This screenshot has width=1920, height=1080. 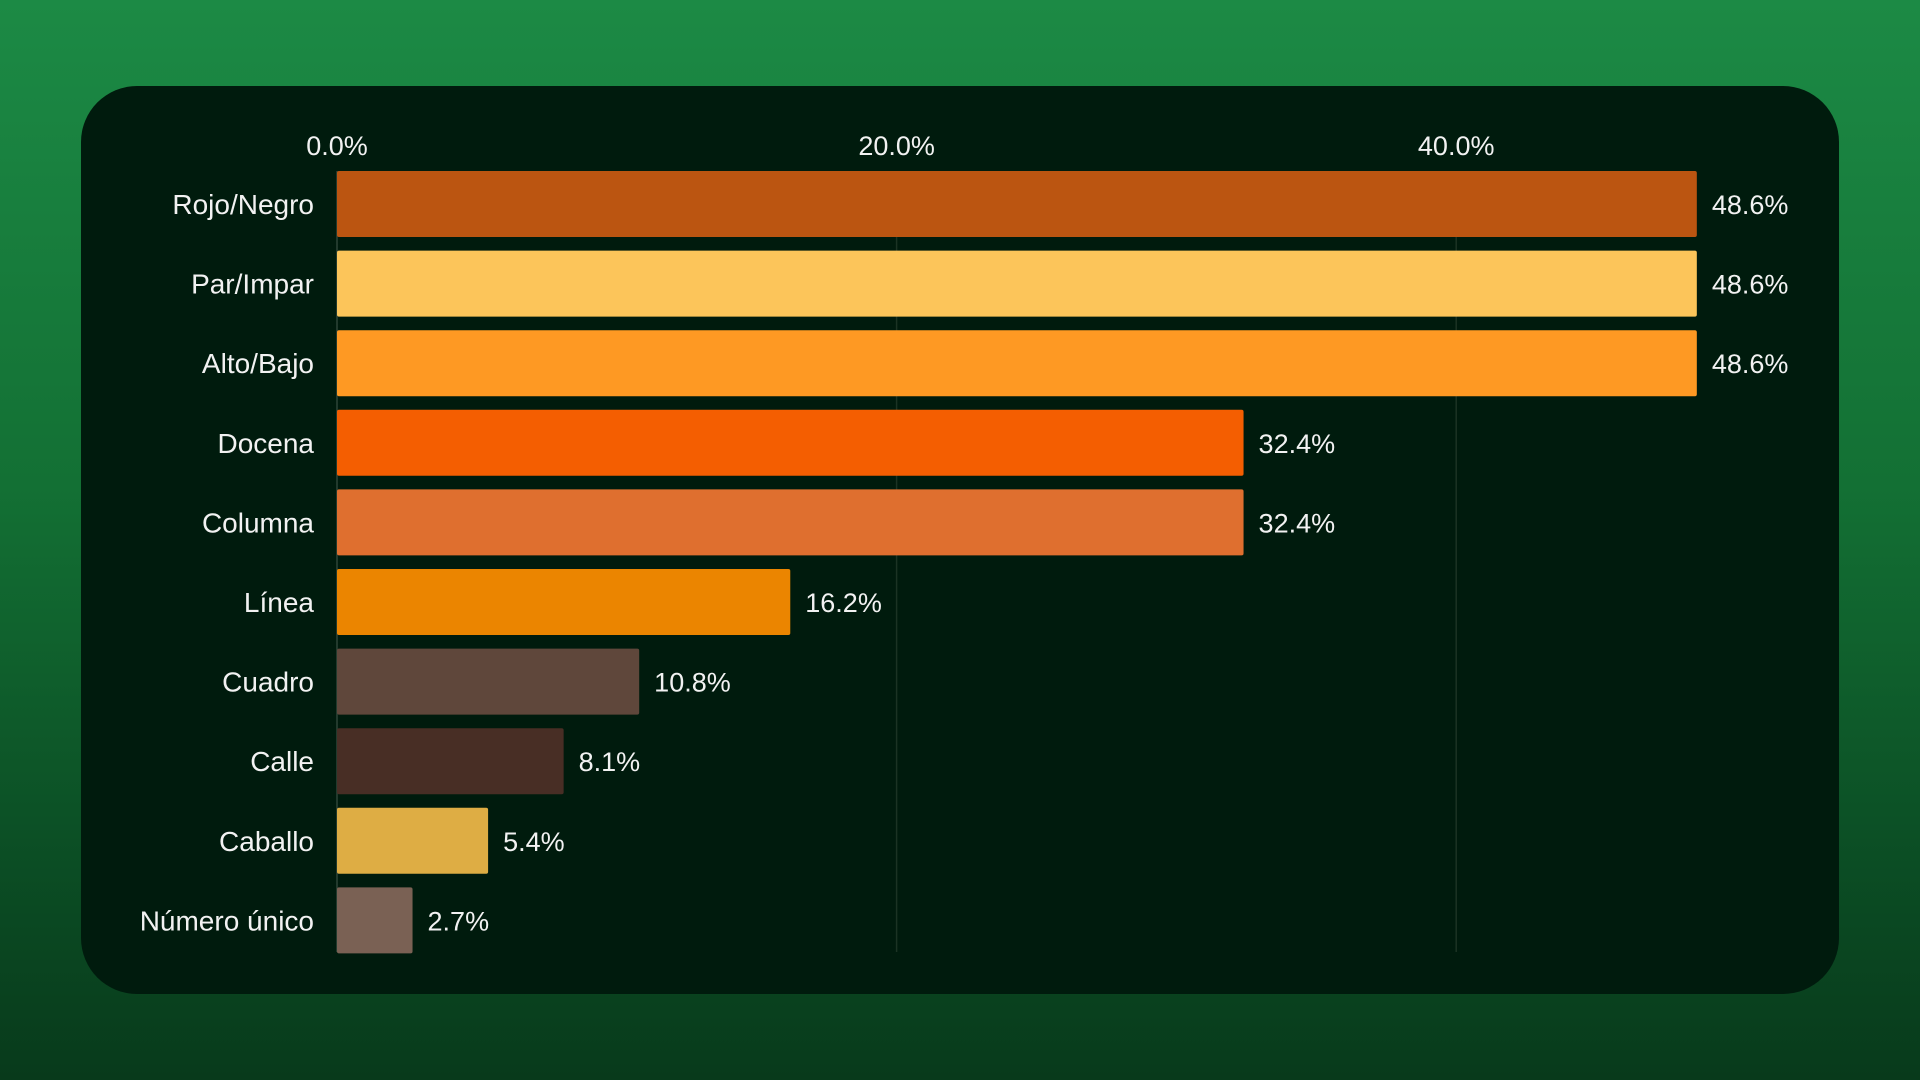 I want to click on category-label: Cuadro, so click(x=268, y=682).